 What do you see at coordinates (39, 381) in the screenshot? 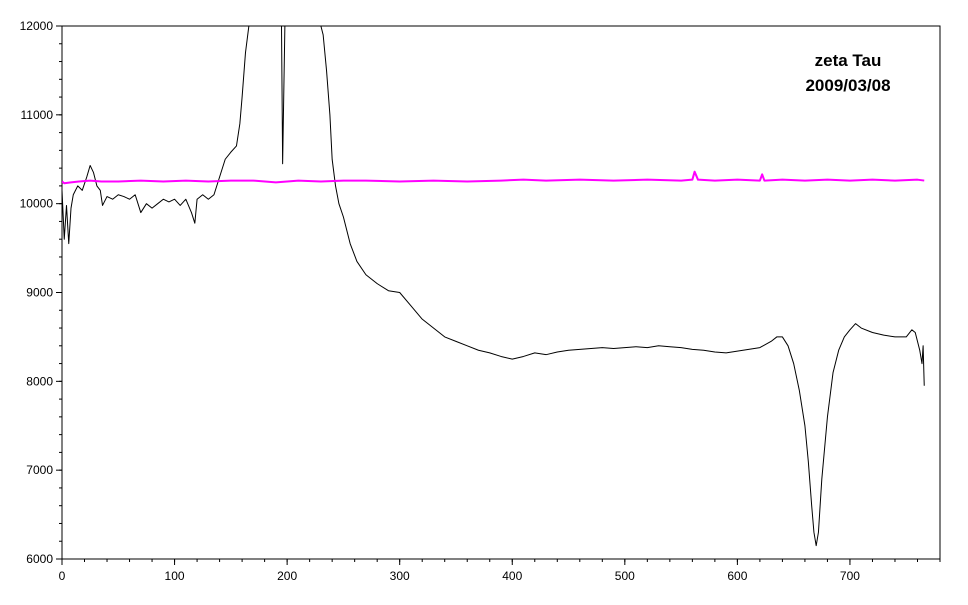
I see `y-tick-label: 8000` at bounding box center [39, 381].